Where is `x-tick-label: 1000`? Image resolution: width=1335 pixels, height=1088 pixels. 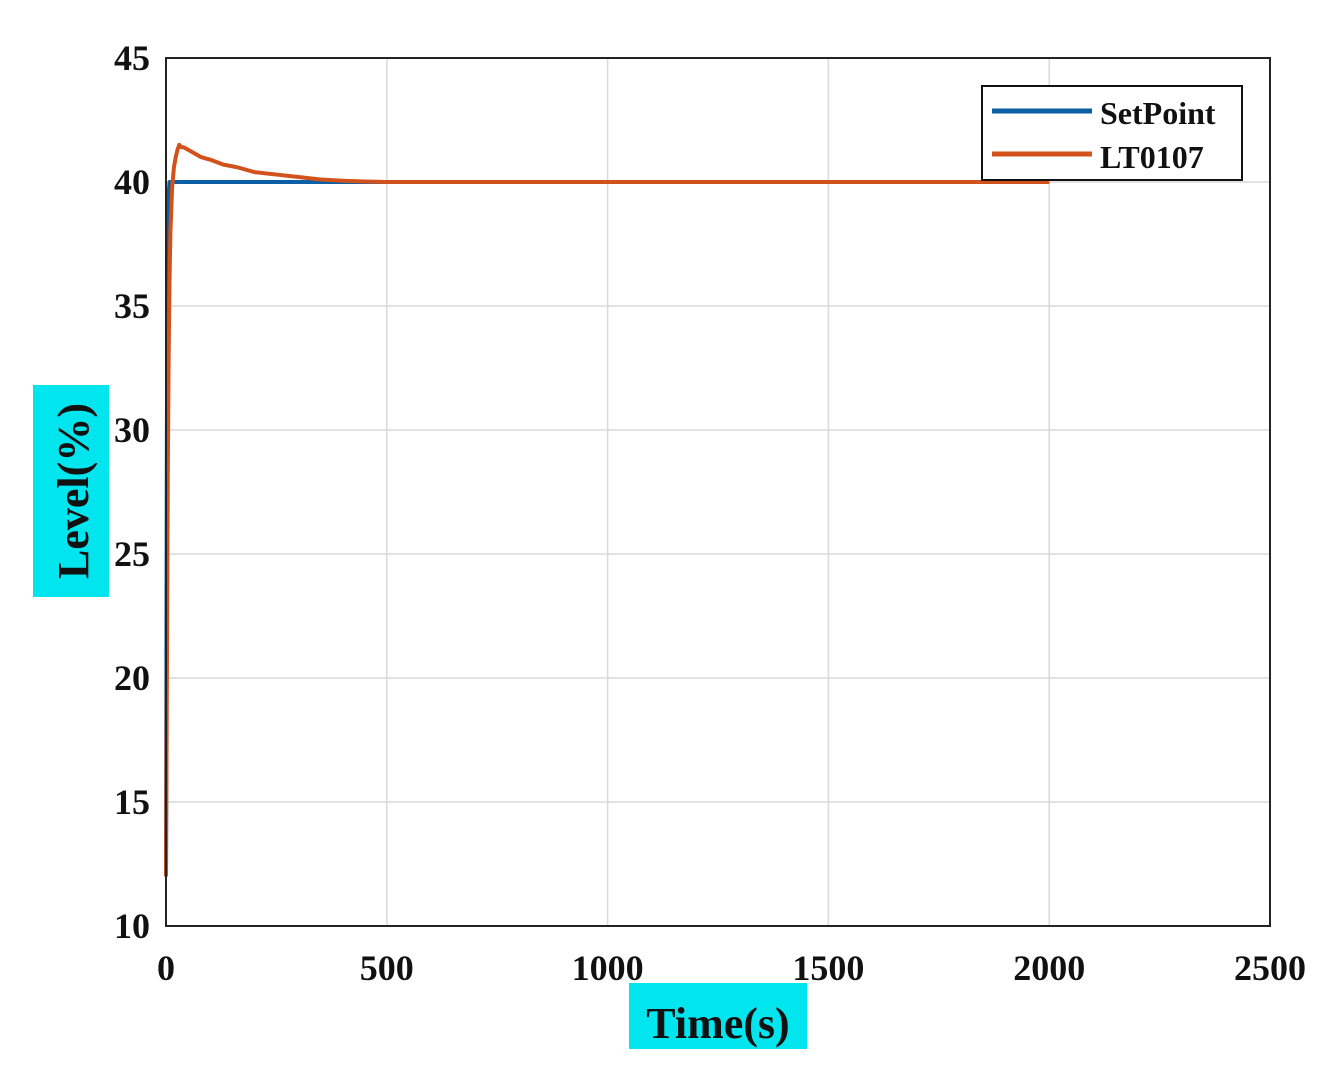
x-tick-label: 1000 is located at coordinates (608, 968).